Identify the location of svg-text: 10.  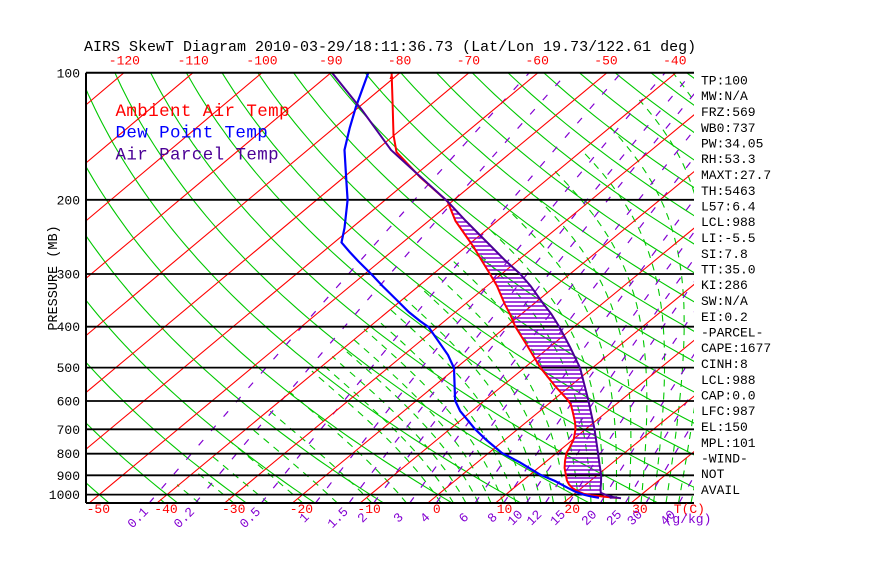
(505, 509).